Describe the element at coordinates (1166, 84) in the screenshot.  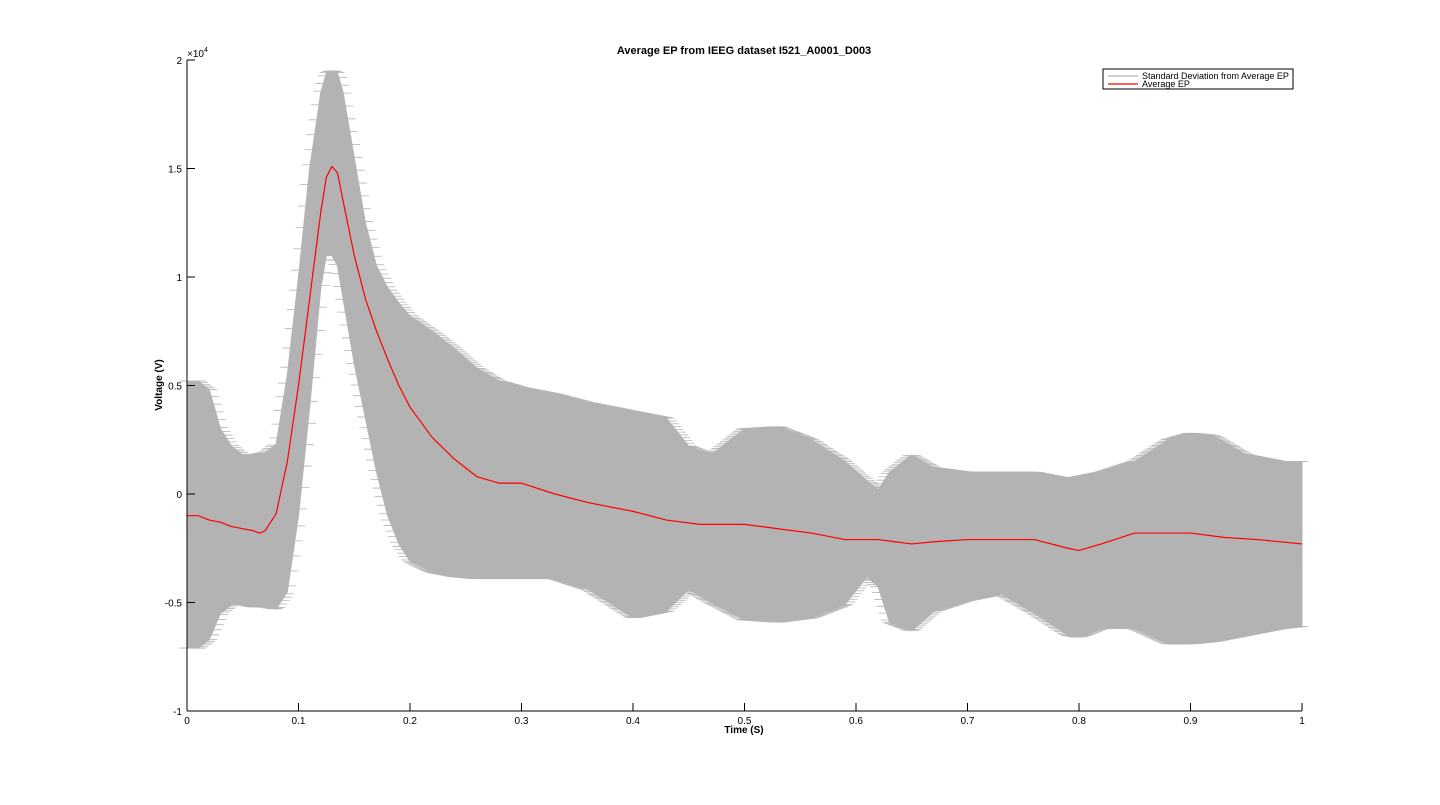
I see `legend-label-avg: Average EP` at that location.